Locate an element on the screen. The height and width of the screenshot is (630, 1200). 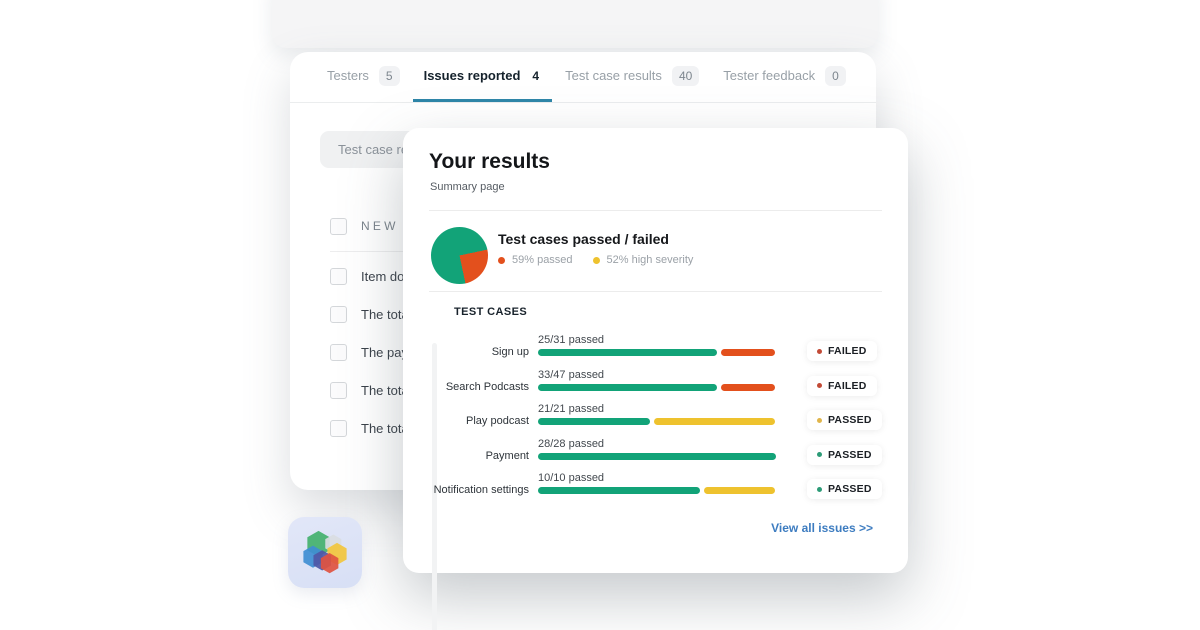
test-case-name: Notification settings is located at coordinates (481, 490).